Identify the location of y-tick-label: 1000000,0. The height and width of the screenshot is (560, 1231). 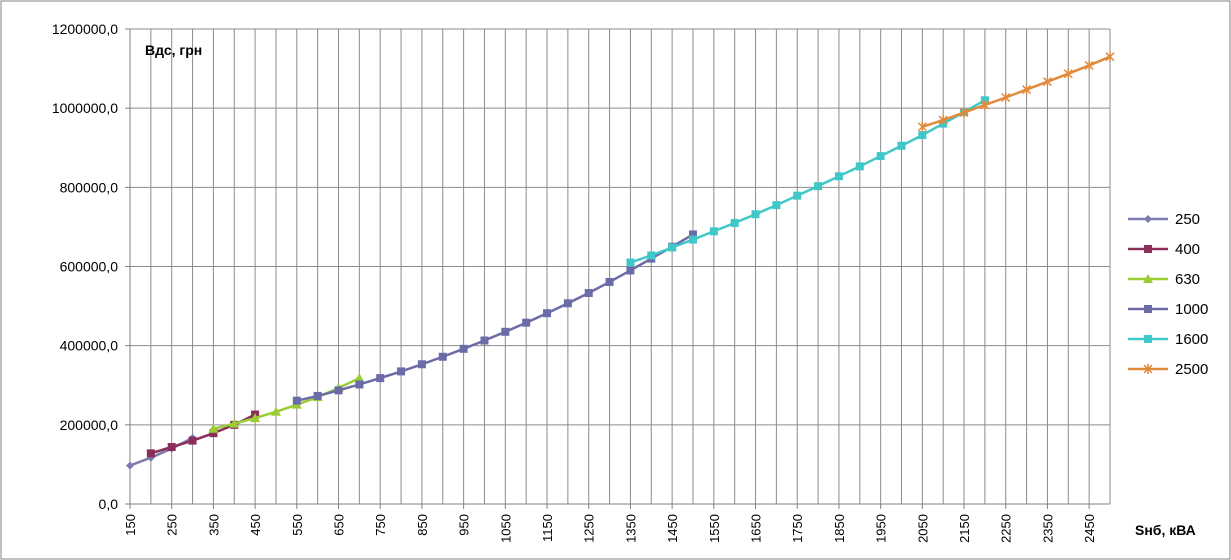
(85, 108).